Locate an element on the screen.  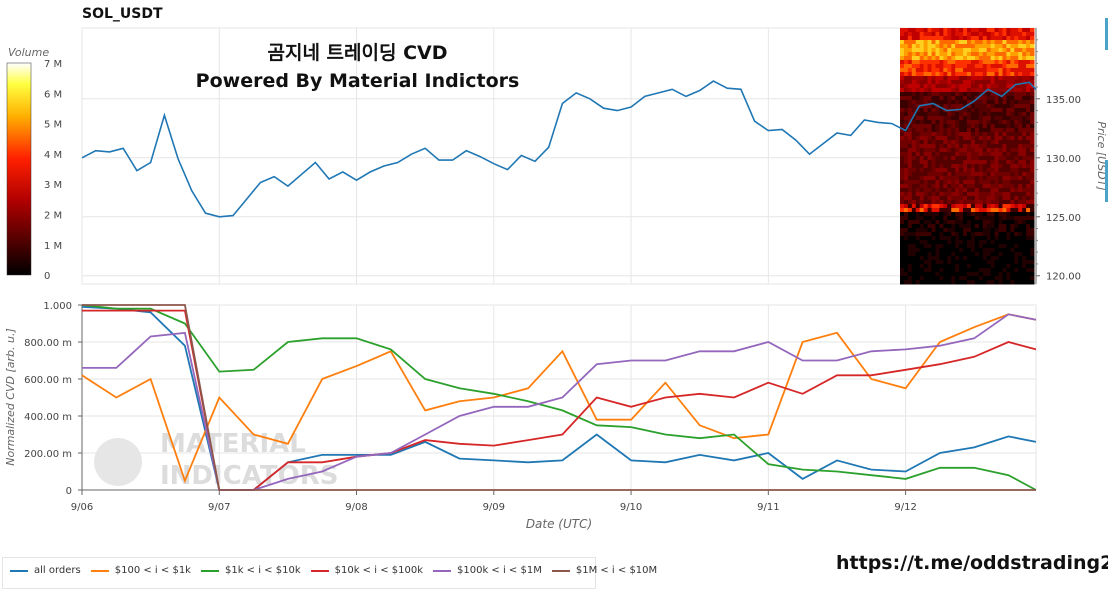
legend-item: $1k < i < $10k is located at coordinates (250, 570).